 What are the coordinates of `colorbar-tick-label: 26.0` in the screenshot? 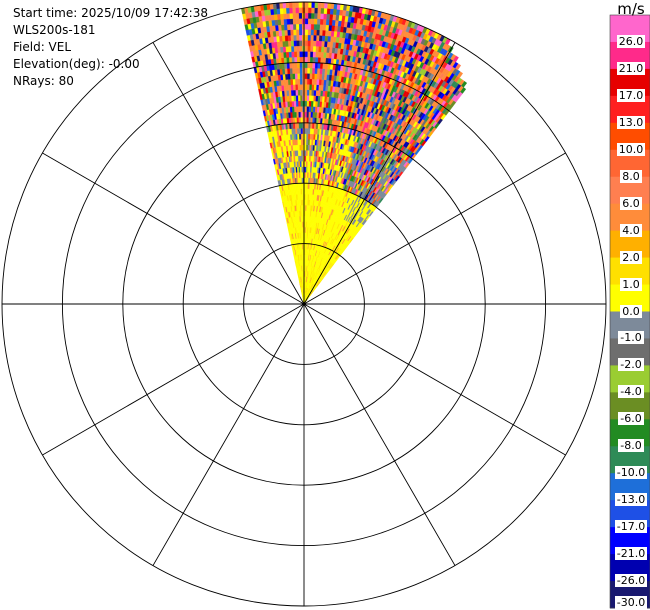 It's located at (631, 41).